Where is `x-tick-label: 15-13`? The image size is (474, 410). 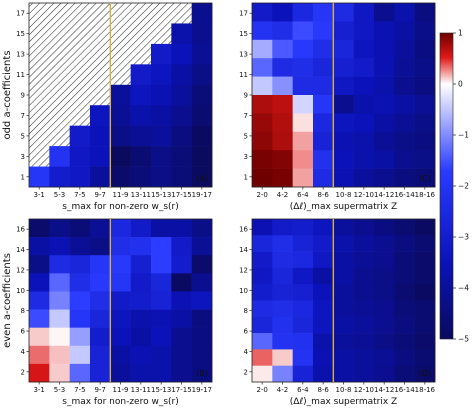
x-tick-label: 15-13 is located at coordinates (161, 390).